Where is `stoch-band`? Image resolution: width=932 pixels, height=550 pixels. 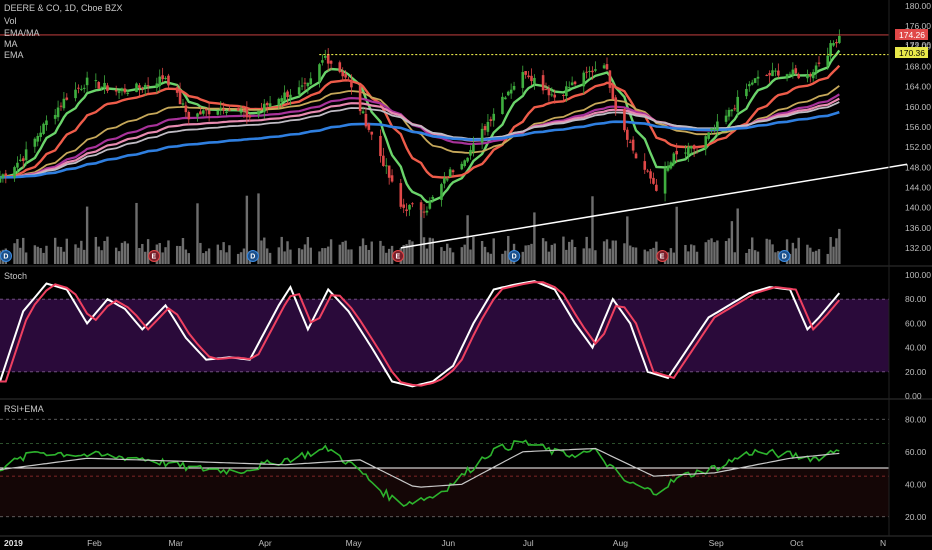 stoch-band is located at coordinates (444, 335).